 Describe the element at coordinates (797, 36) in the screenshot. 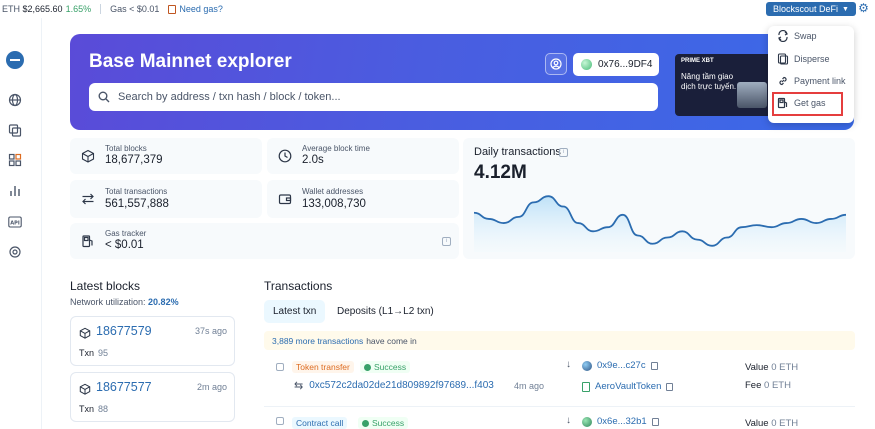

I see `menu-item-swap: Swap` at that location.